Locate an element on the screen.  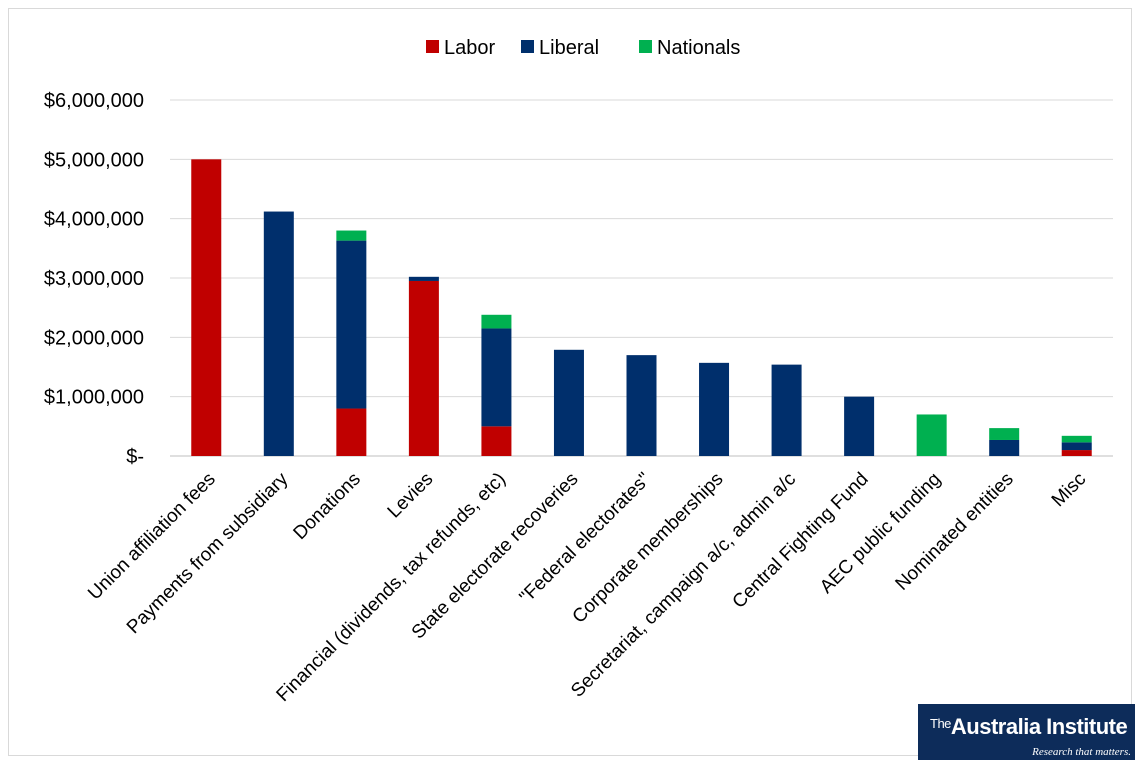
y-tick-label: $2,000,000 is located at coordinates (94, 338).